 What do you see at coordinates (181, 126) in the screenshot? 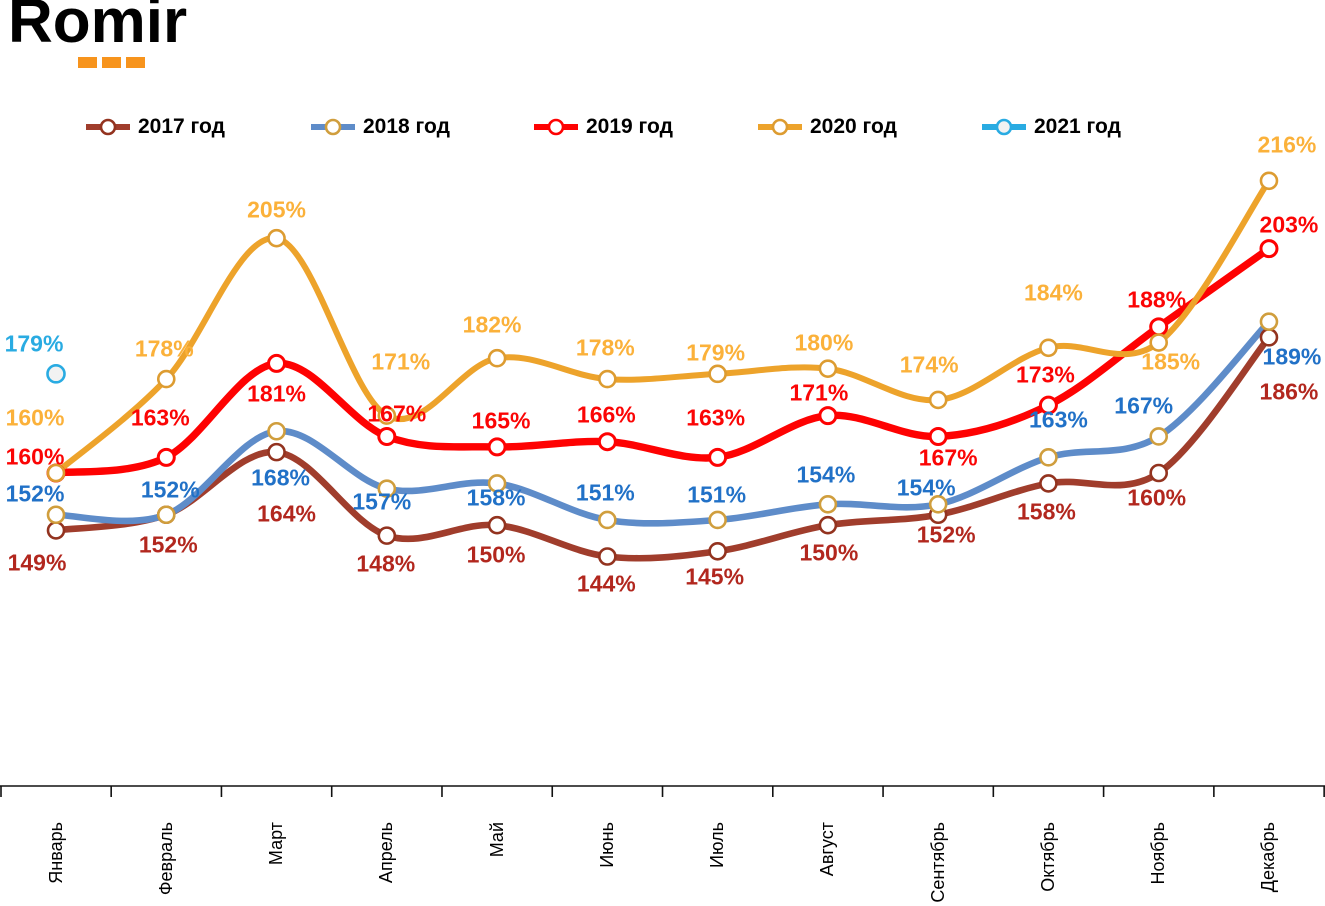
I see `legend-label: 2017 год` at bounding box center [181, 126].